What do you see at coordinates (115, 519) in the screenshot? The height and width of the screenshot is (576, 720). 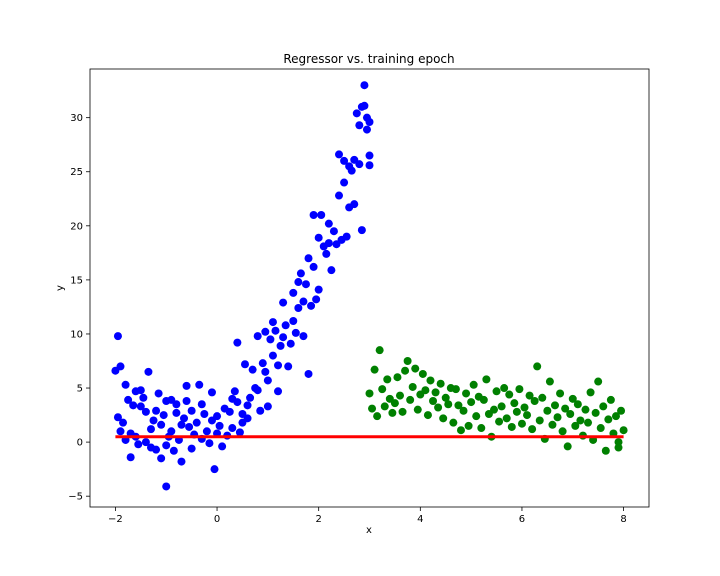 I see `x-tick-label: −2` at bounding box center [115, 519].